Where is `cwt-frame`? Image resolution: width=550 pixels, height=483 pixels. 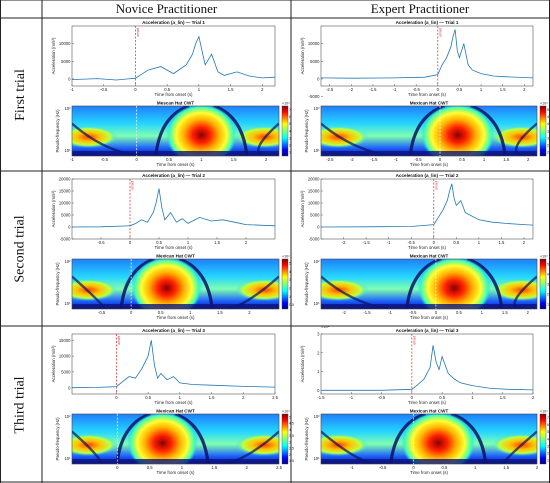 cwt-frame is located at coordinates (175, 131).